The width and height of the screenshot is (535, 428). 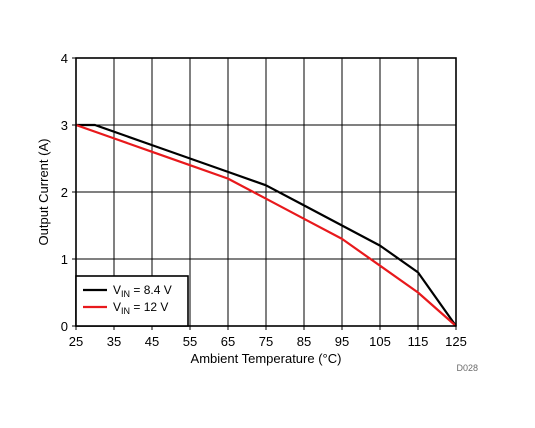 What do you see at coordinates (64, 259) in the screenshot?
I see `y-tick-label: 1` at bounding box center [64, 259].